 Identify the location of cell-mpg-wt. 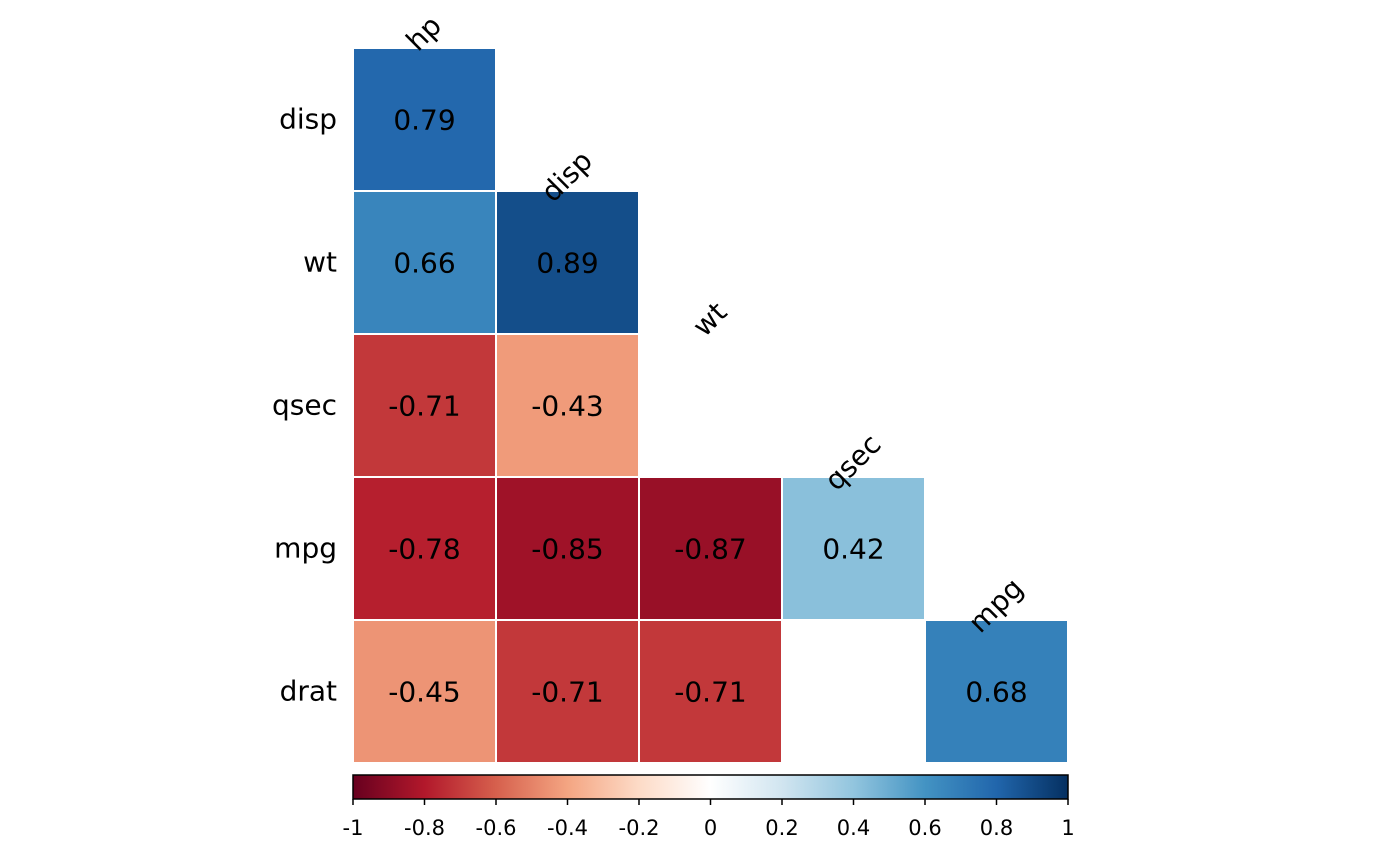
(710, 548).